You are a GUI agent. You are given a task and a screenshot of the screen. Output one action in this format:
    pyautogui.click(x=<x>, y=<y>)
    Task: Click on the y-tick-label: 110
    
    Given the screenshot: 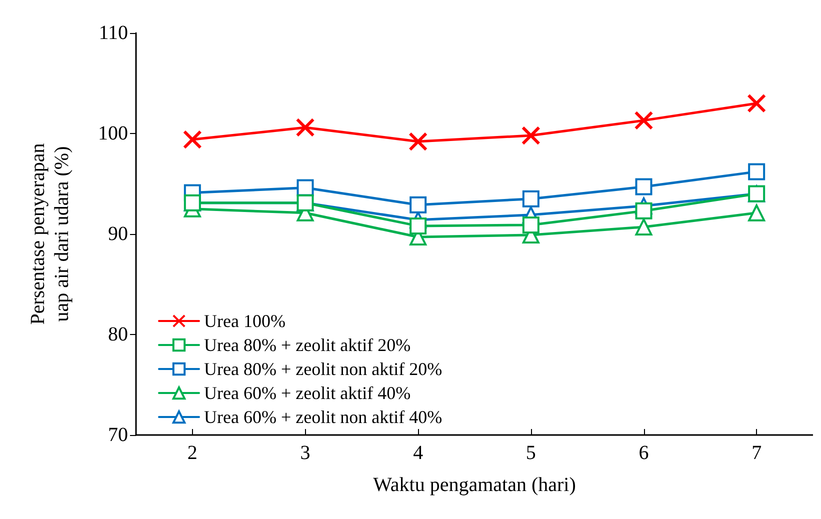 What is the action you would take?
    pyautogui.click(x=113, y=33)
    